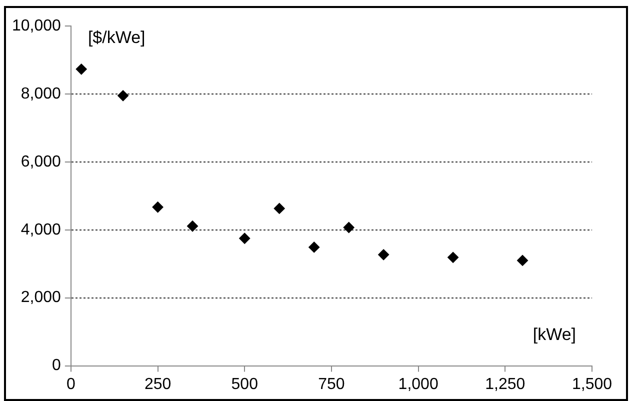 This screenshot has height=401, width=632. Describe the element at coordinates (505, 384) in the screenshot. I see `x-tick-label: 1,250` at that location.